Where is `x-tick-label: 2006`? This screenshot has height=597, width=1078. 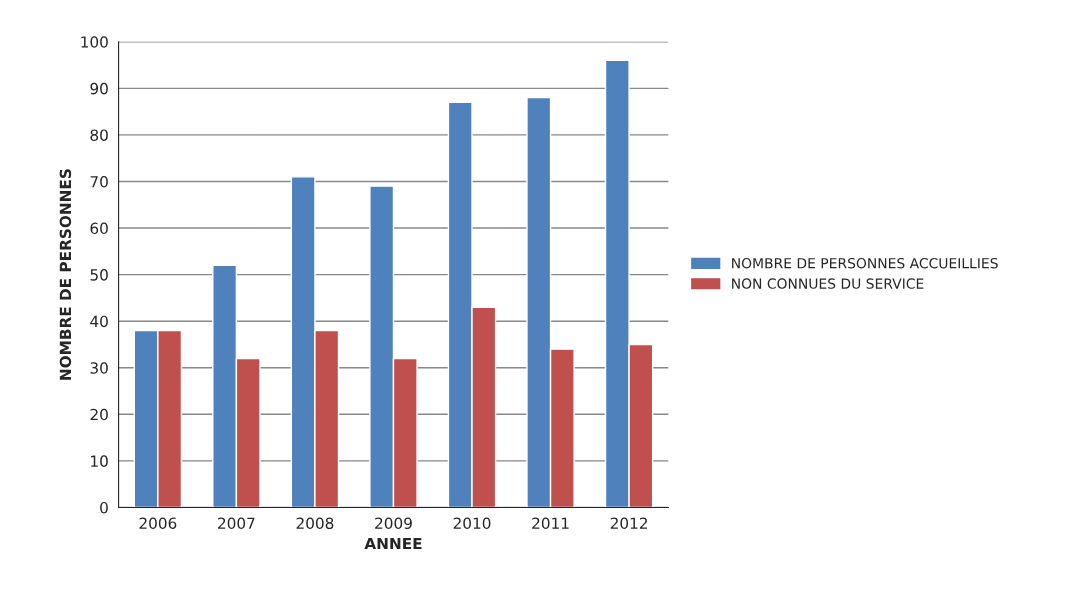
x-tick-label: 2006 is located at coordinates (158, 523).